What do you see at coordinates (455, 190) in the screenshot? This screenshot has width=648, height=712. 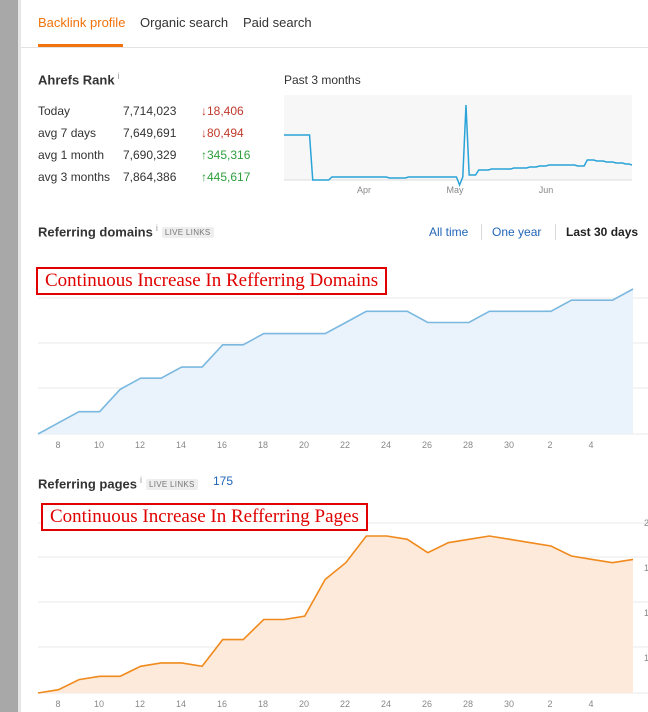 I see `rank-x-tick: May` at bounding box center [455, 190].